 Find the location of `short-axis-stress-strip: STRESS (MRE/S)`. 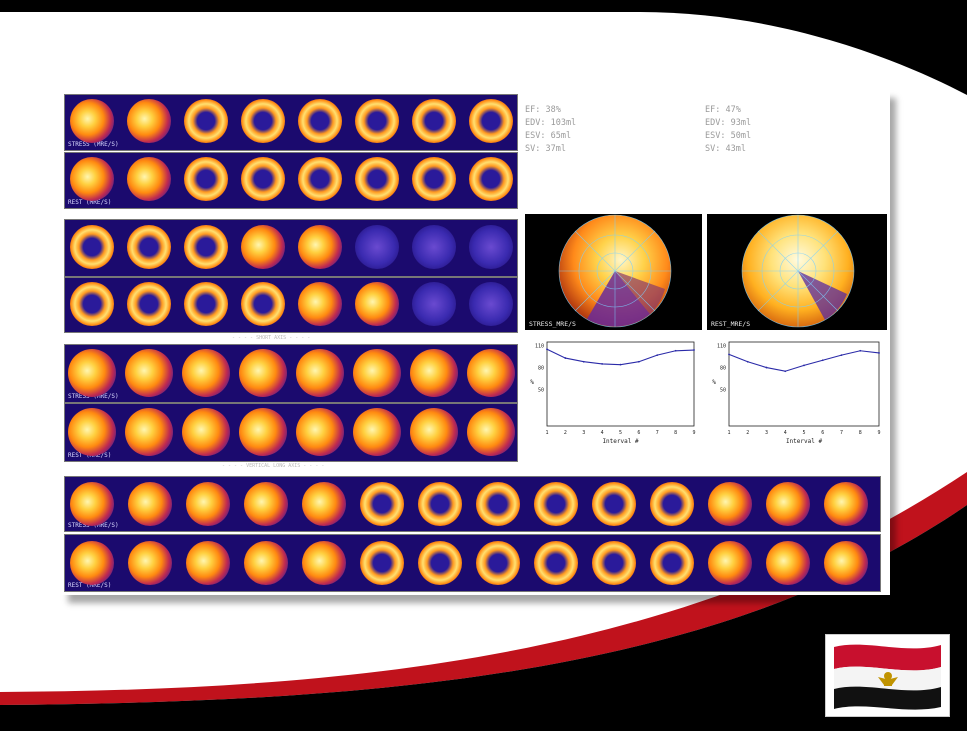

short-axis-stress-strip: STRESS (MRE/S) is located at coordinates (291, 122).